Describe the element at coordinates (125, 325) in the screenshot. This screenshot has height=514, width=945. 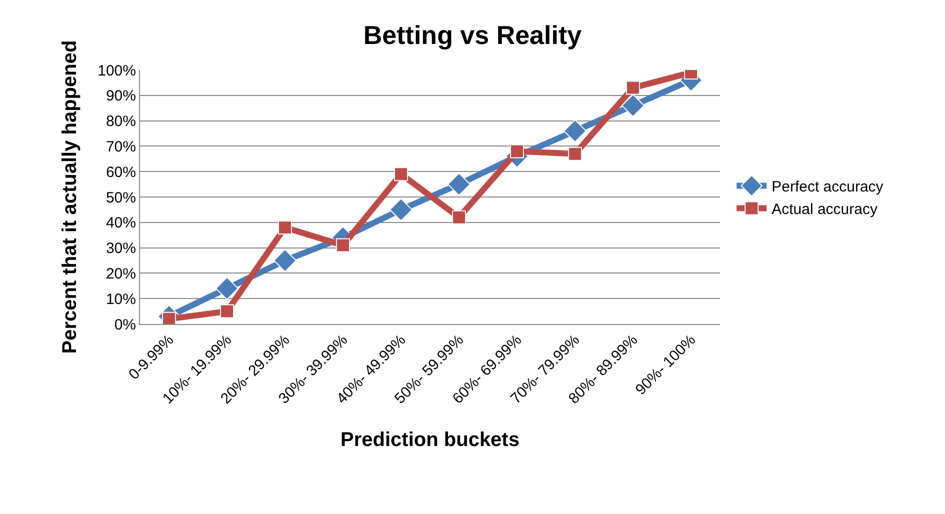
I see `y-tick-label: 0%` at that location.